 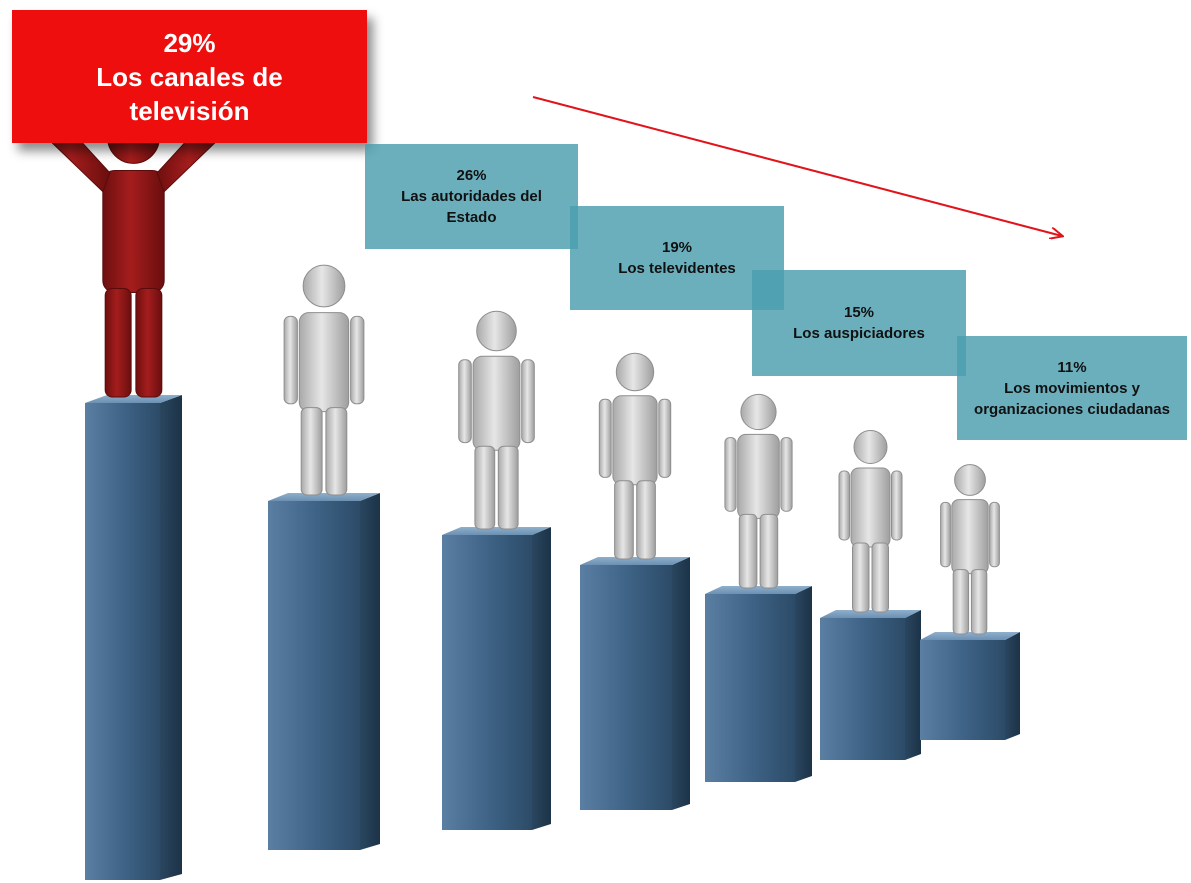 I want to click on label-1-line2: televisión, so click(x=189, y=110).